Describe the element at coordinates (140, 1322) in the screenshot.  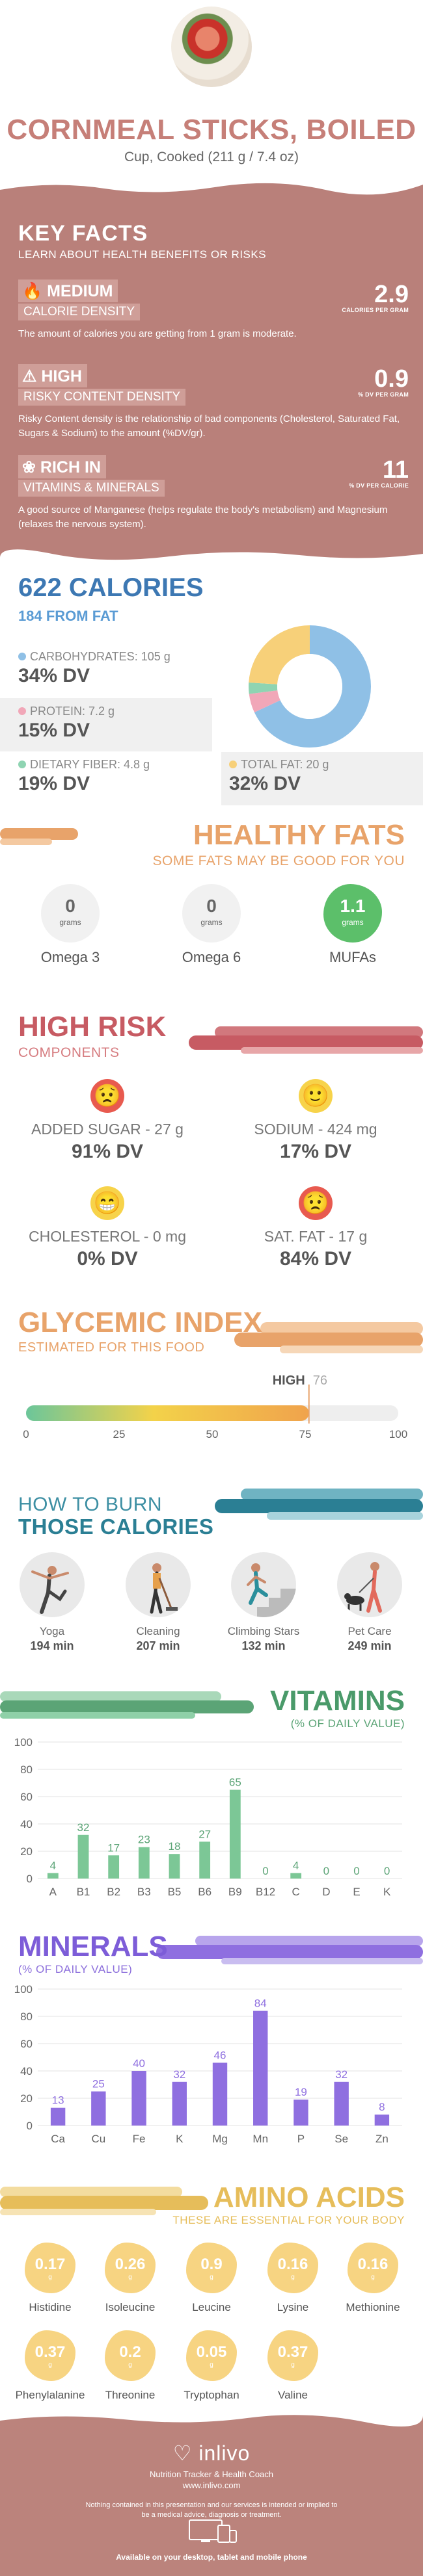
I see `glycemic-title: GLYCEMIC INDEX` at that location.